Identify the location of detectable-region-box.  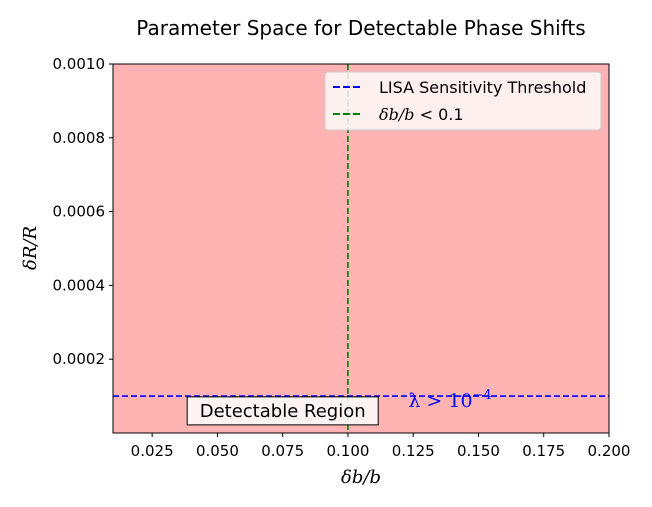
(282, 411).